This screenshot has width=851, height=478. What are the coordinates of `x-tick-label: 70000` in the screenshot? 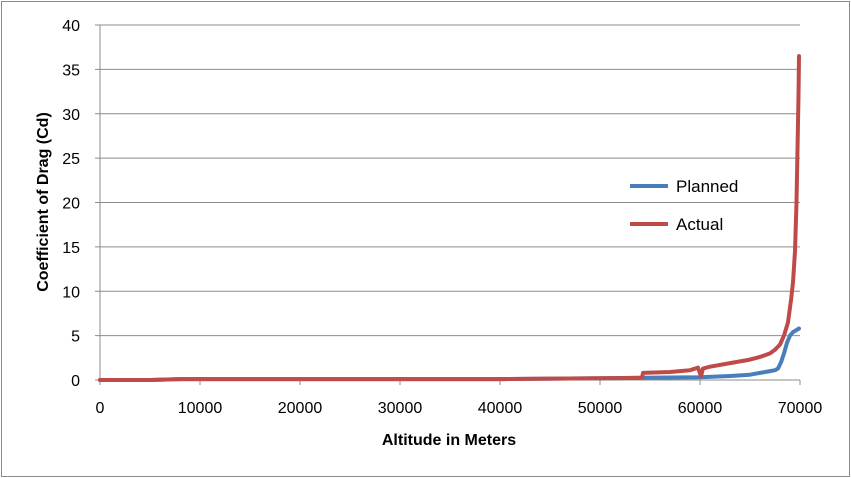 It's located at (800, 408).